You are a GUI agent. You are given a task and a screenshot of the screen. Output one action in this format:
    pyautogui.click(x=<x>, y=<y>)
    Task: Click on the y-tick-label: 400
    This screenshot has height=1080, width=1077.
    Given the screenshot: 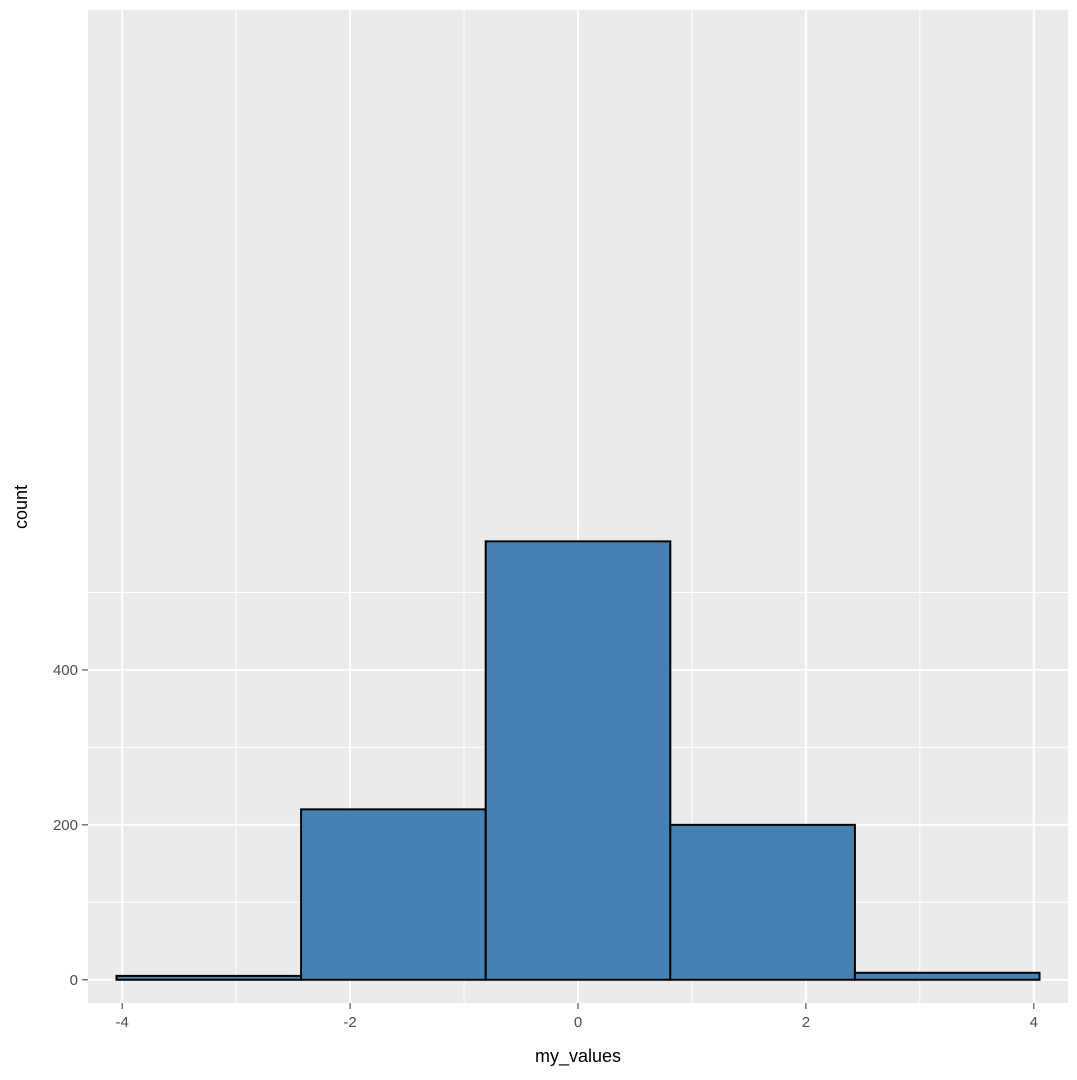 What is the action you would take?
    pyautogui.click(x=65, y=670)
    